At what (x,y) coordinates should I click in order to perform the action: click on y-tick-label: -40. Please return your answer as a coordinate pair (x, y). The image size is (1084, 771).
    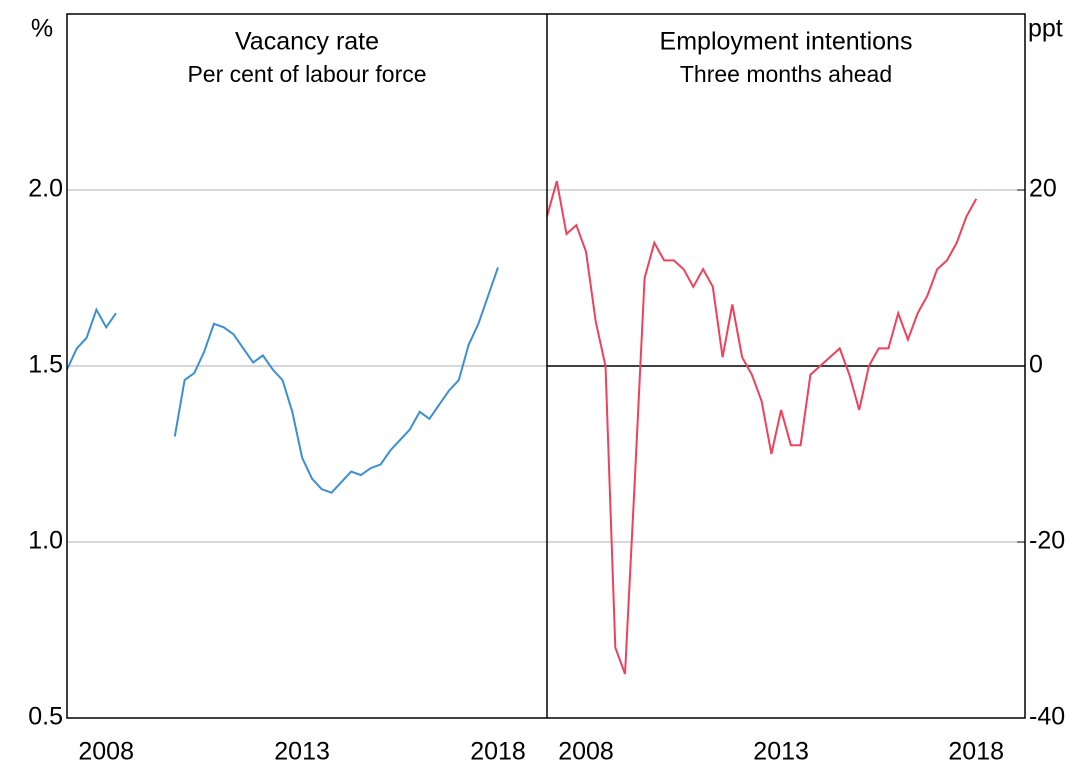
    Looking at the image, I should click on (1047, 717).